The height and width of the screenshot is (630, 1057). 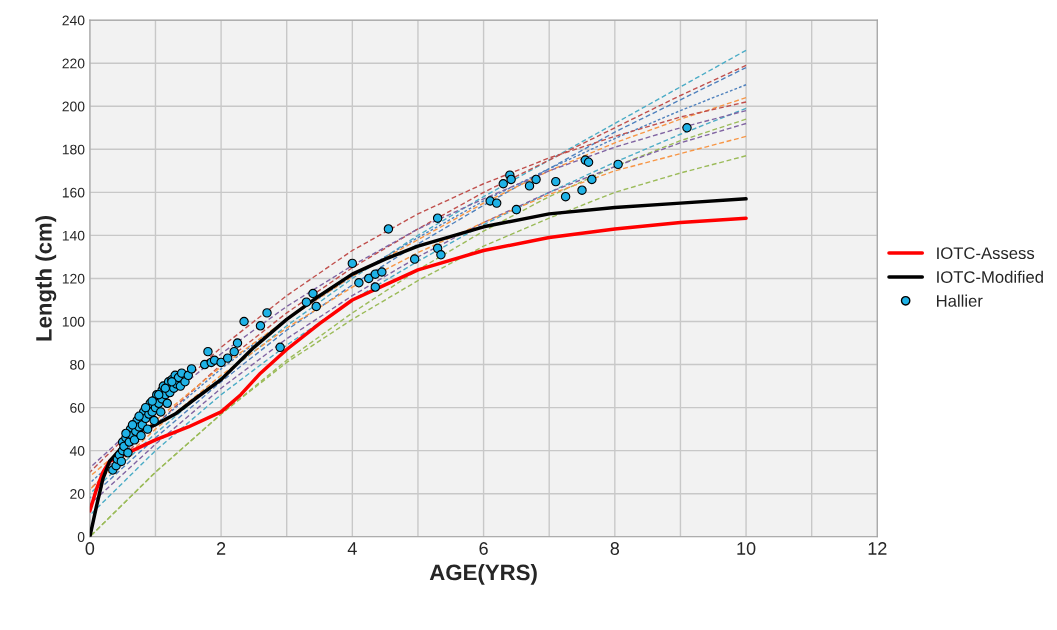 What do you see at coordinates (352, 548) in the screenshot?
I see `x-tick-label: 4` at bounding box center [352, 548].